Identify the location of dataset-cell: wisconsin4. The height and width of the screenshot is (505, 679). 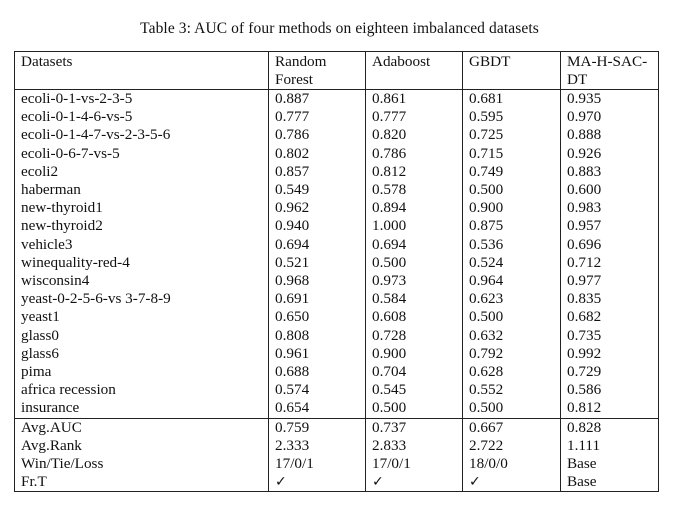
(141, 281).